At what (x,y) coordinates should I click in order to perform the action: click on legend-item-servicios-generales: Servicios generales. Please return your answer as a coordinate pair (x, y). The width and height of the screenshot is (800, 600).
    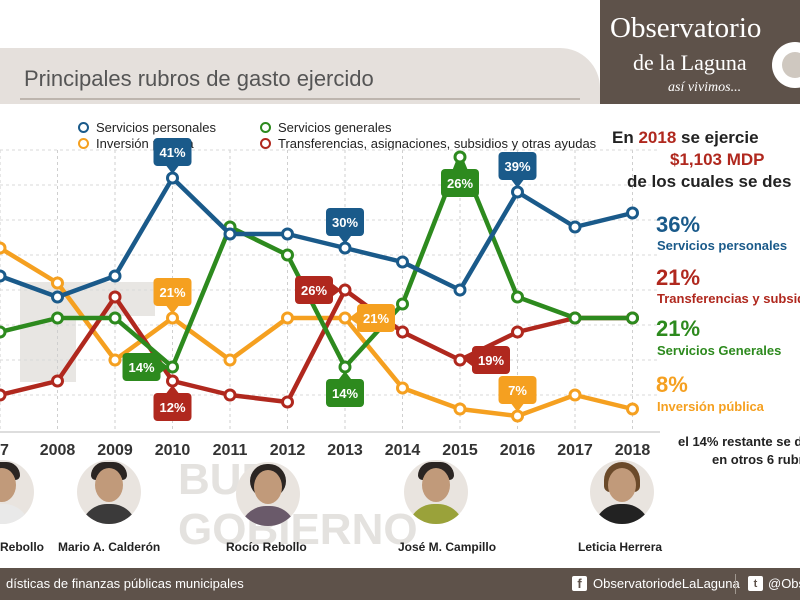
    Looking at the image, I should click on (325, 127).